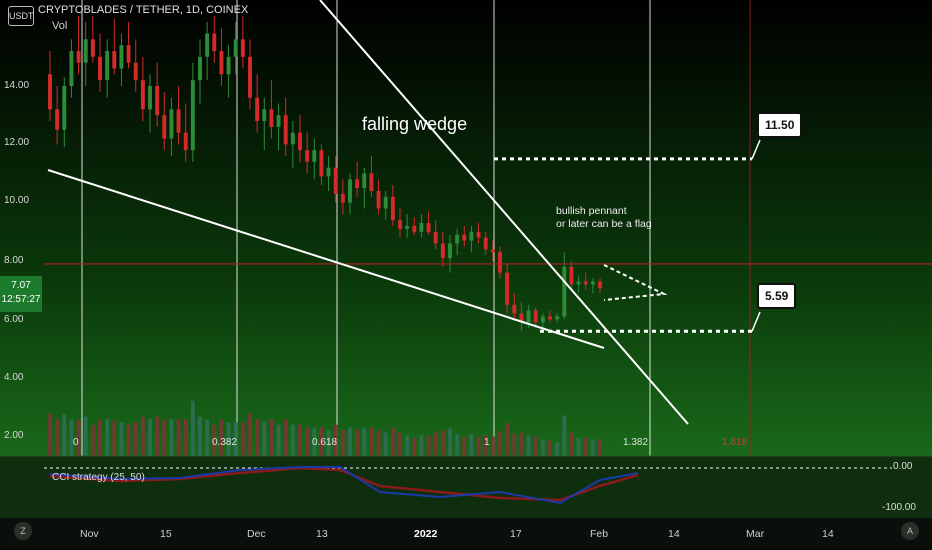  Describe the element at coordinates (17, 142) in the screenshot. I see `y-tick: 12.00` at that location.